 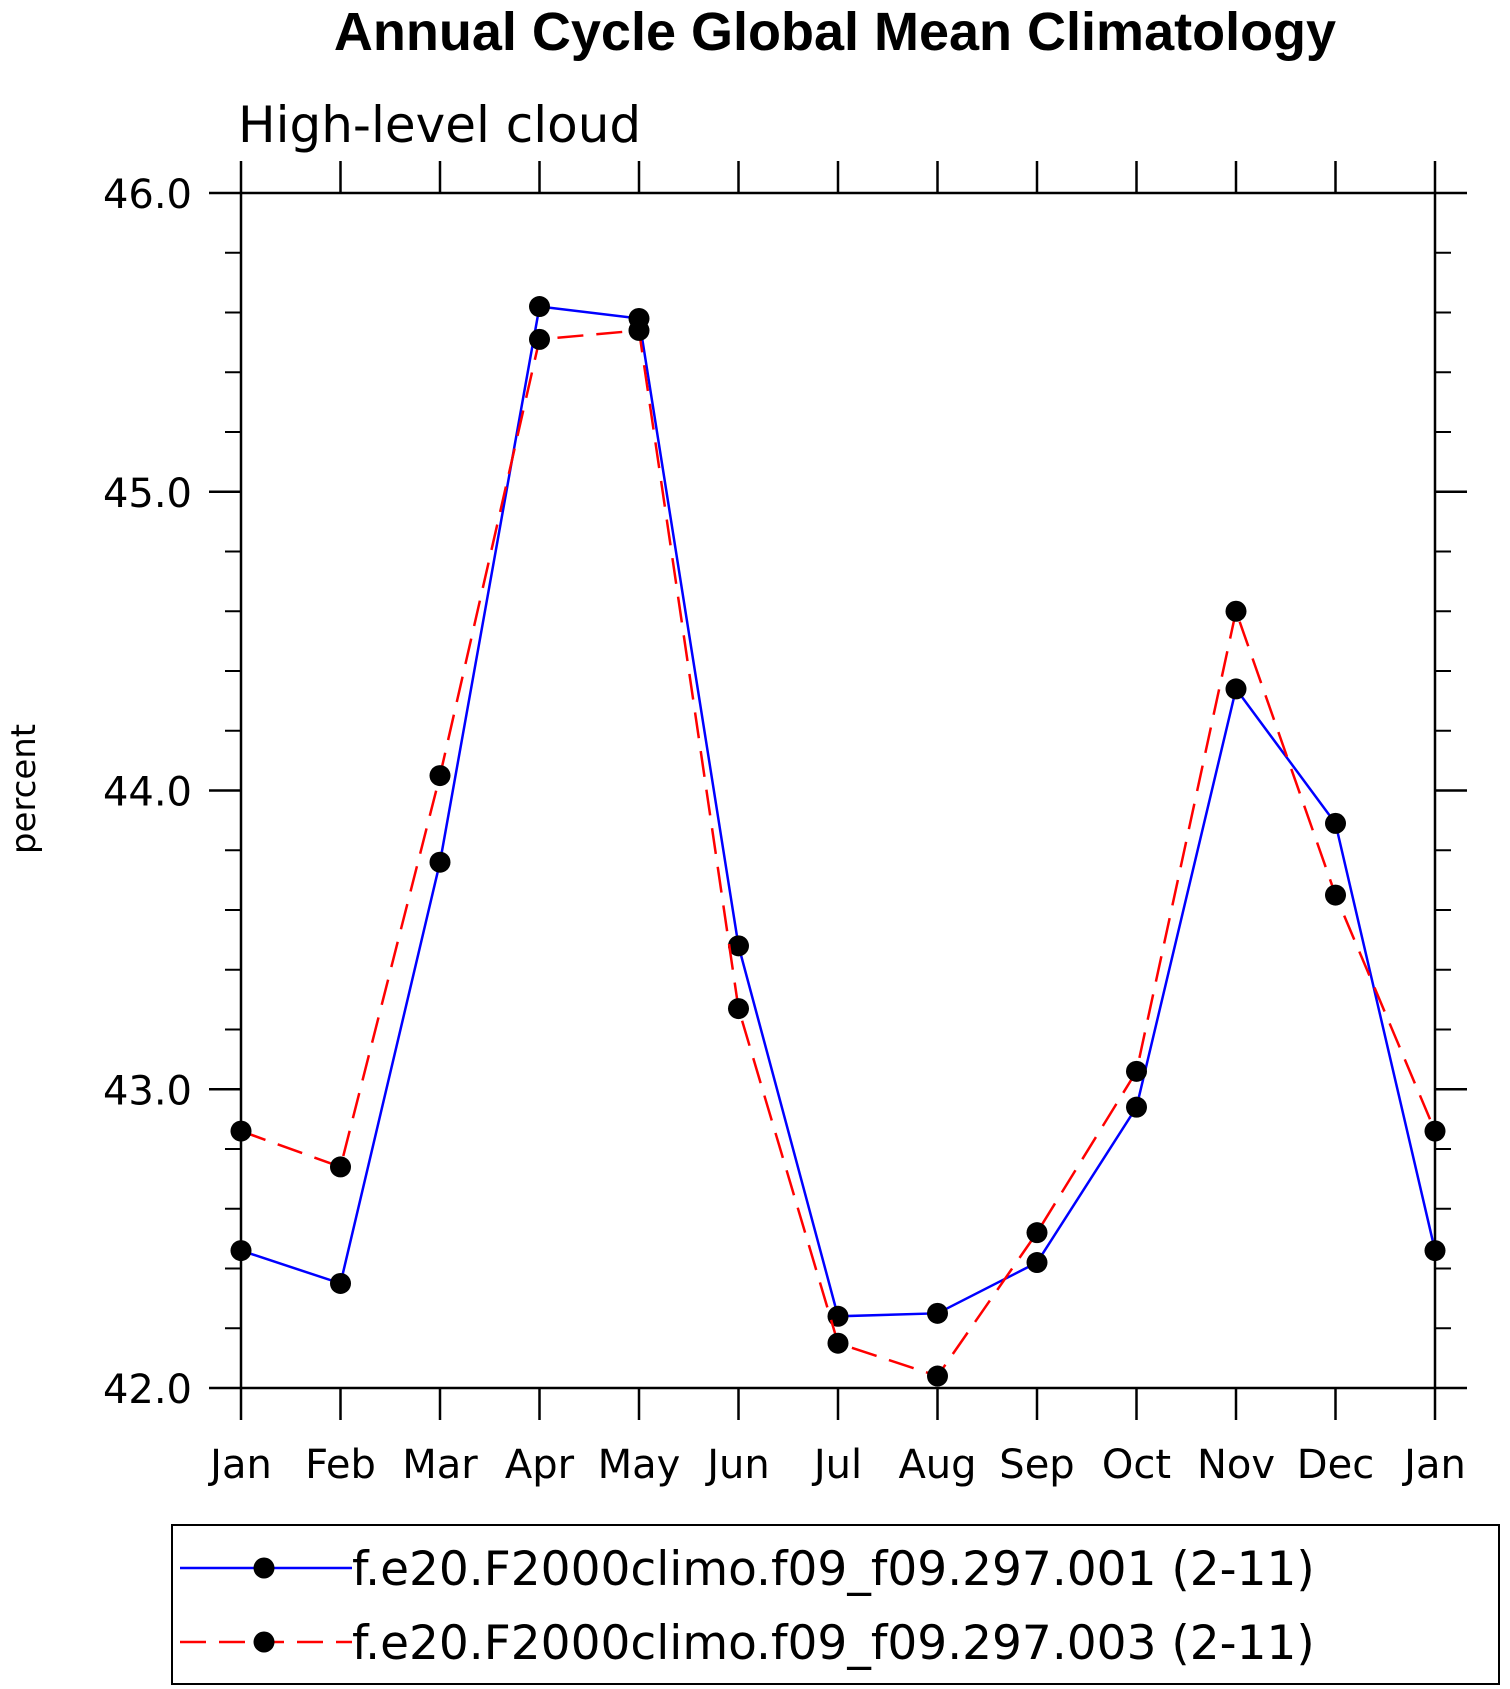 What do you see at coordinates (836, 1465) in the screenshot?
I see `x-tick-label: Jul` at bounding box center [836, 1465].